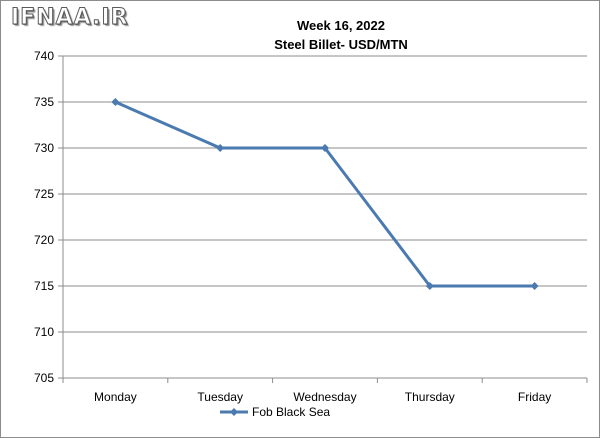 The image size is (600, 438). I want to click on y-tick-label: 725, so click(44, 194).